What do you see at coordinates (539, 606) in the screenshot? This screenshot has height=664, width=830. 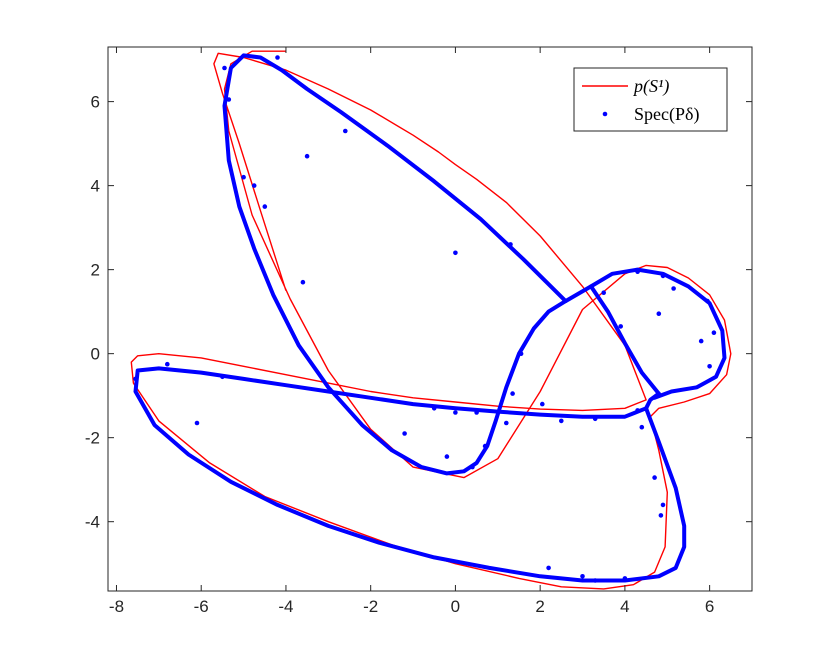 I see `x-tick-label: 2` at bounding box center [539, 606].